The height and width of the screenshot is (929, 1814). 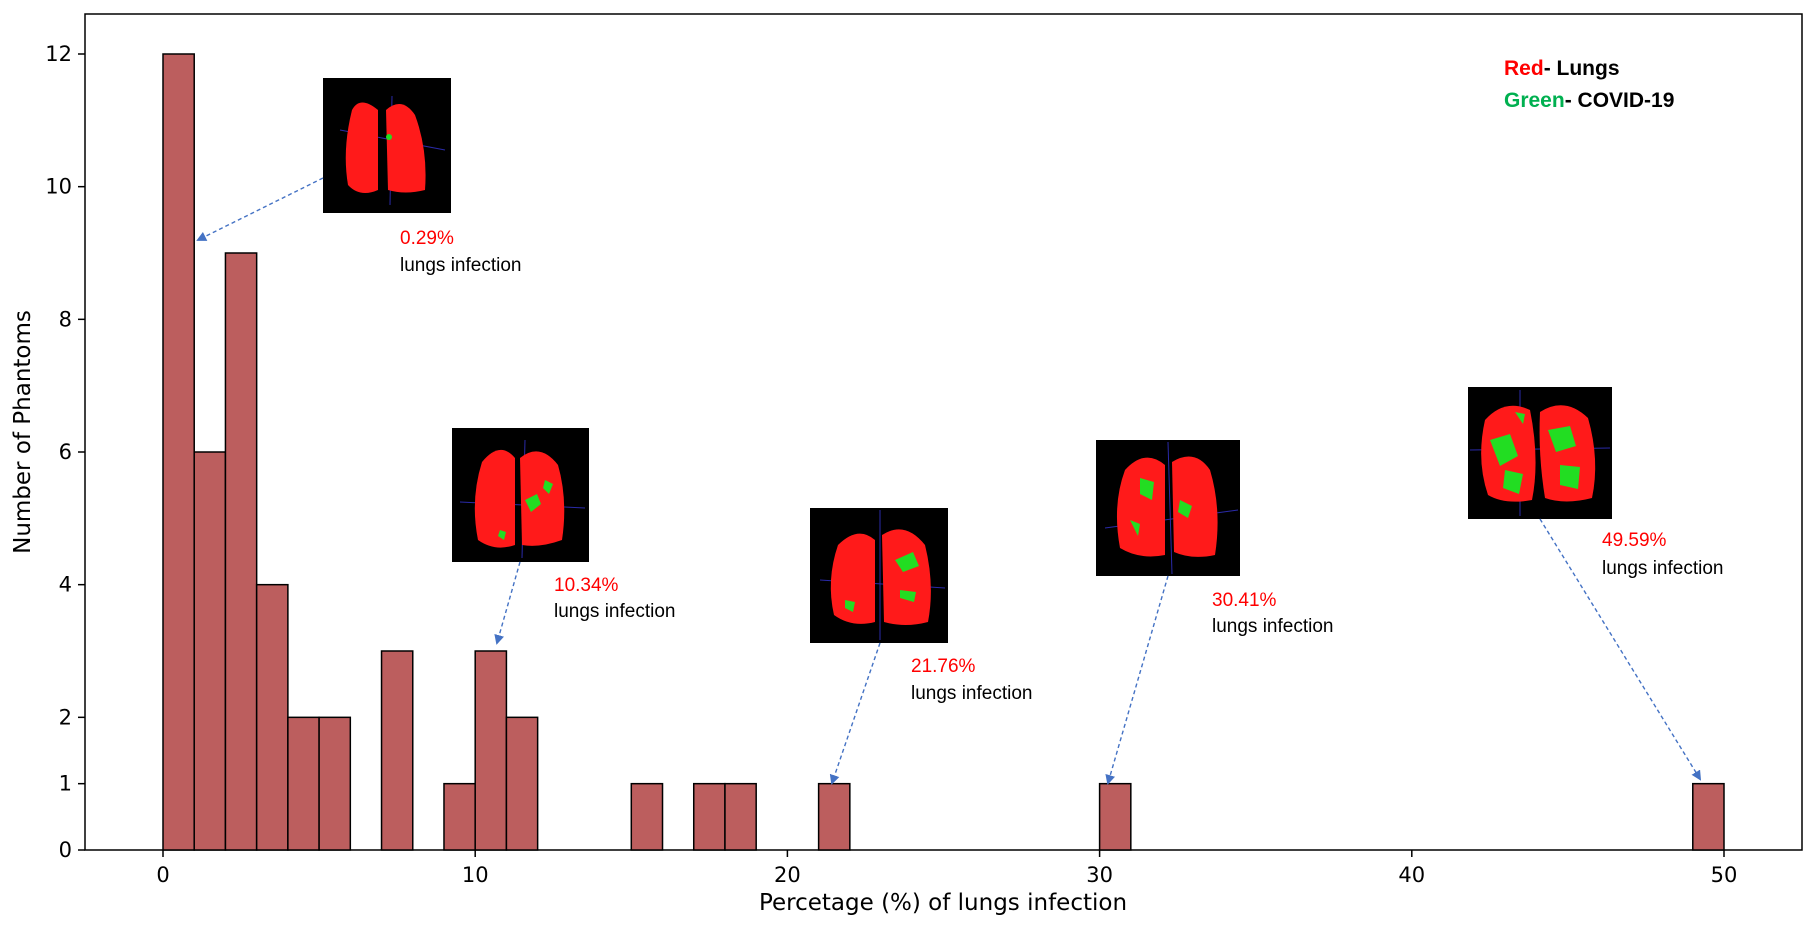 I want to click on y-tick-label-6: 10, so click(x=58, y=187).